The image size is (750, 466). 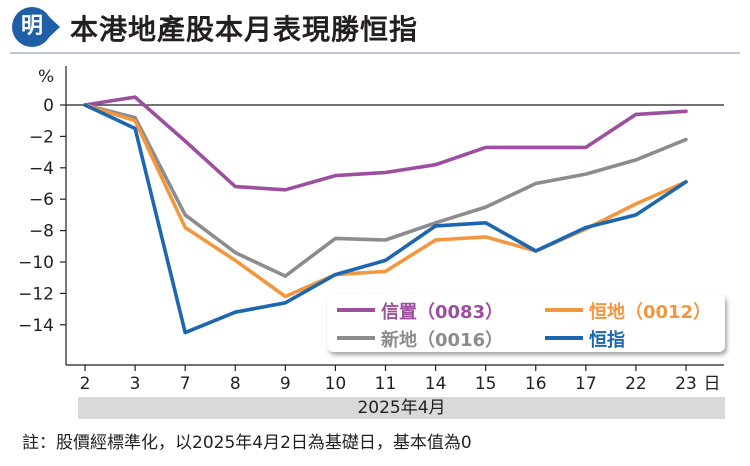 I want to click on header: 明 本港地產股本月表現勝恒指, so click(x=375, y=27).